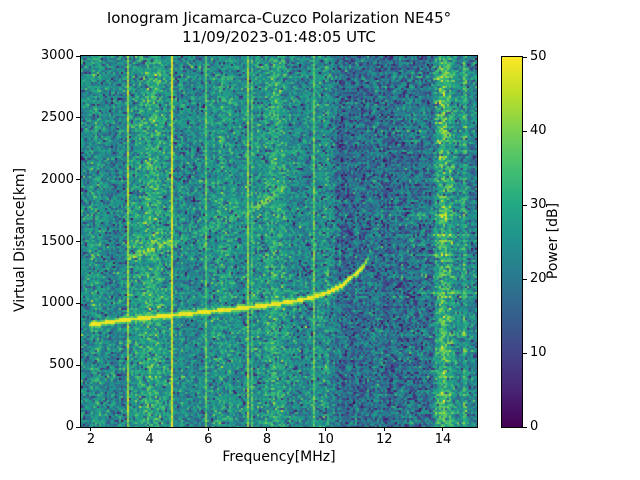 The width and height of the screenshot is (640, 480). I want to click on colorbar-label: Power [dB], so click(553, 241).